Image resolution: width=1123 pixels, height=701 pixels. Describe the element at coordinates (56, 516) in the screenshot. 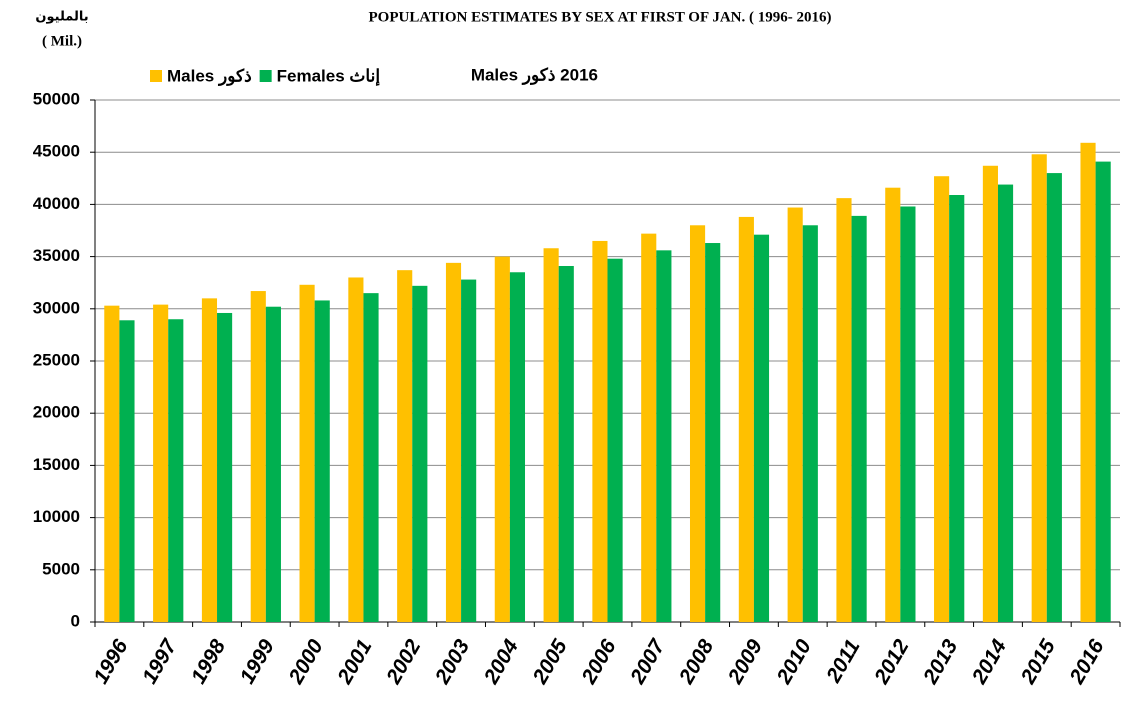

I see `y-tick-label: 10000` at that location.